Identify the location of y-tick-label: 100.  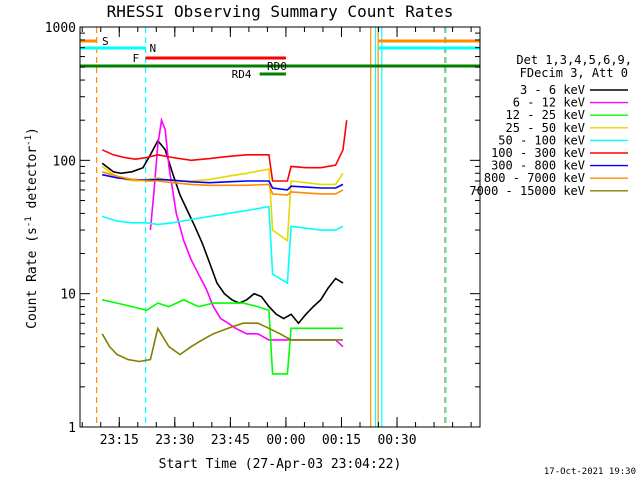
(64, 161).